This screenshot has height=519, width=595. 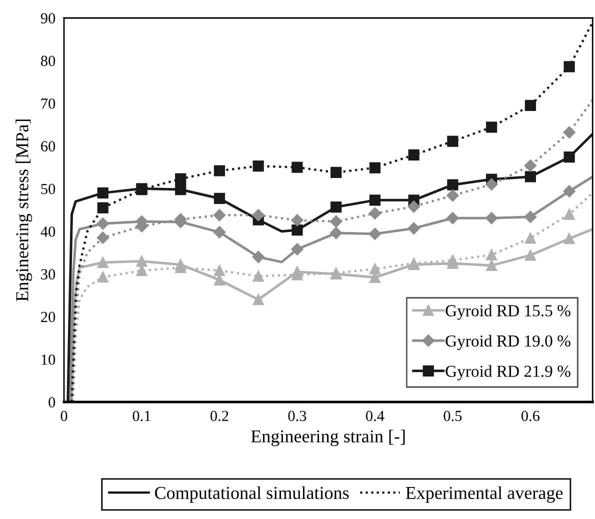 I want to click on legend-label: Gyroid RD 19.0 %, so click(x=508, y=342).